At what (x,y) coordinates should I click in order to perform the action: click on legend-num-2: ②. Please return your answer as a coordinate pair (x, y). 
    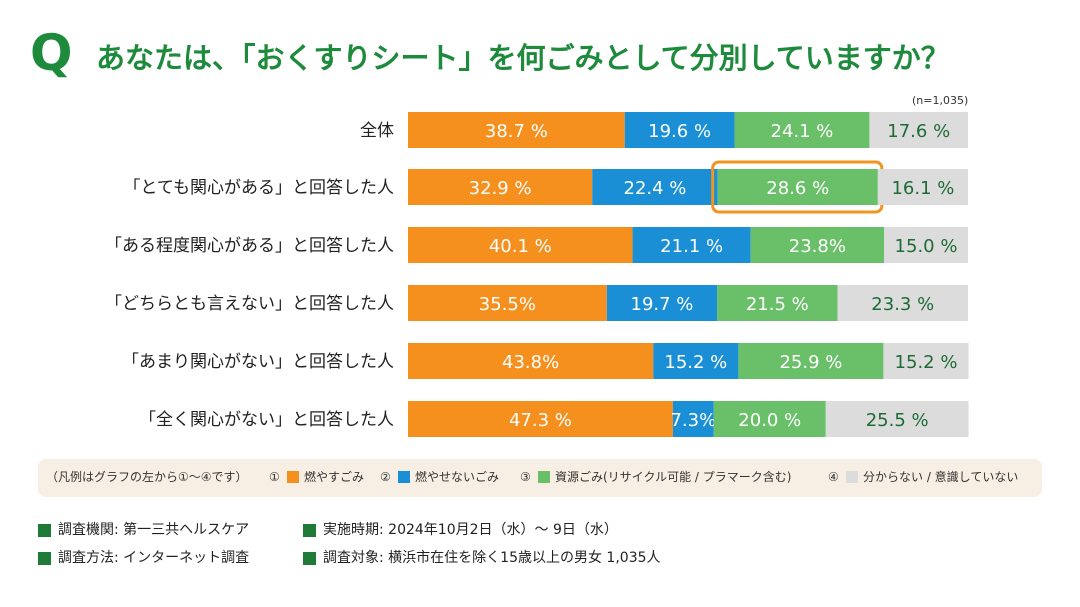
    Looking at the image, I should click on (385, 477).